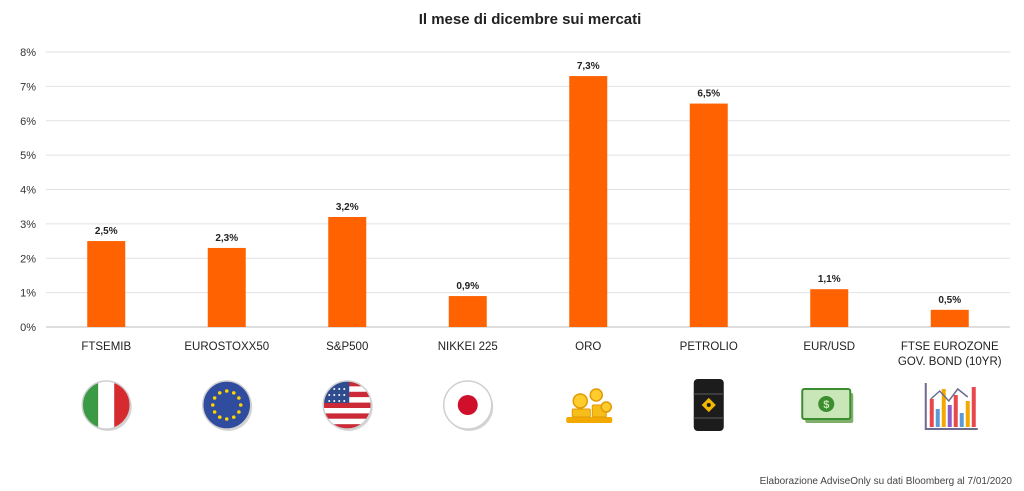 This screenshot has height=491, width=1024. What do you see at coordinates (829, 347) in the screenshot?
I see `category-label: EUR/USD` at bounding box center [829, 347].